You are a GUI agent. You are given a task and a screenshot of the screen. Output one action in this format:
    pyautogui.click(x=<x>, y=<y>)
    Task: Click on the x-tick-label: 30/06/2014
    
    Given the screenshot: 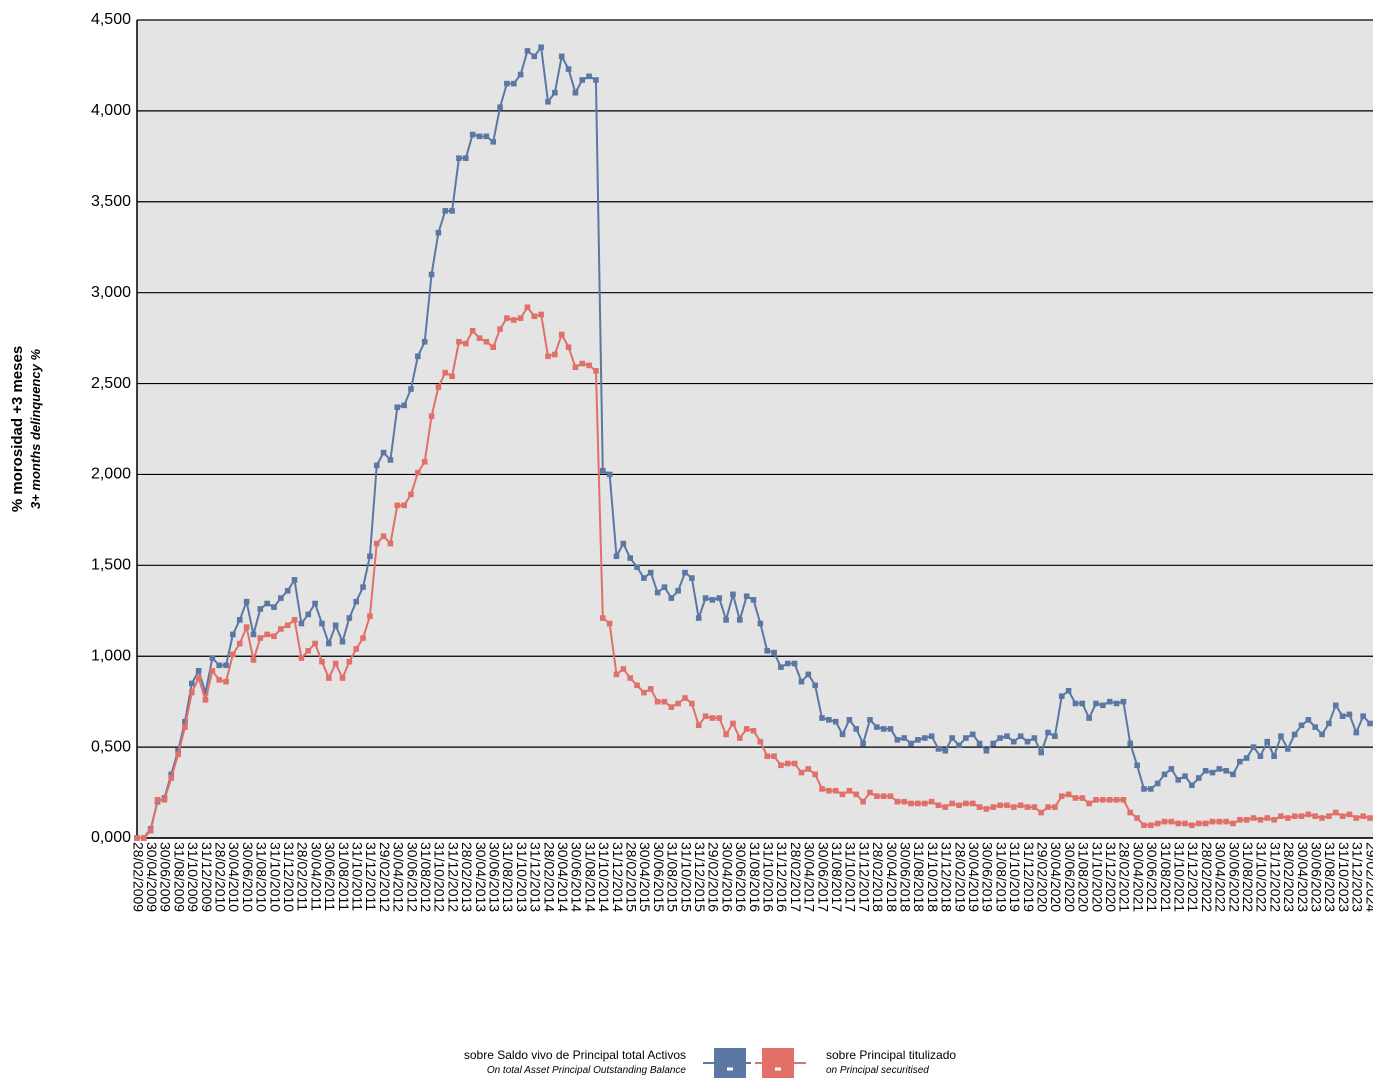 What is the action you would take?
    pyautogui.click(x=577, y=877)
    